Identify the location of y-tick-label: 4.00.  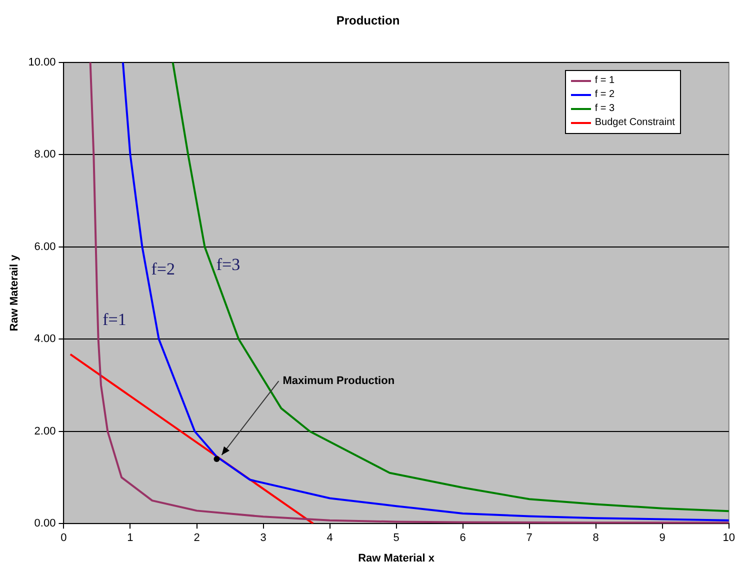
(45, 339).